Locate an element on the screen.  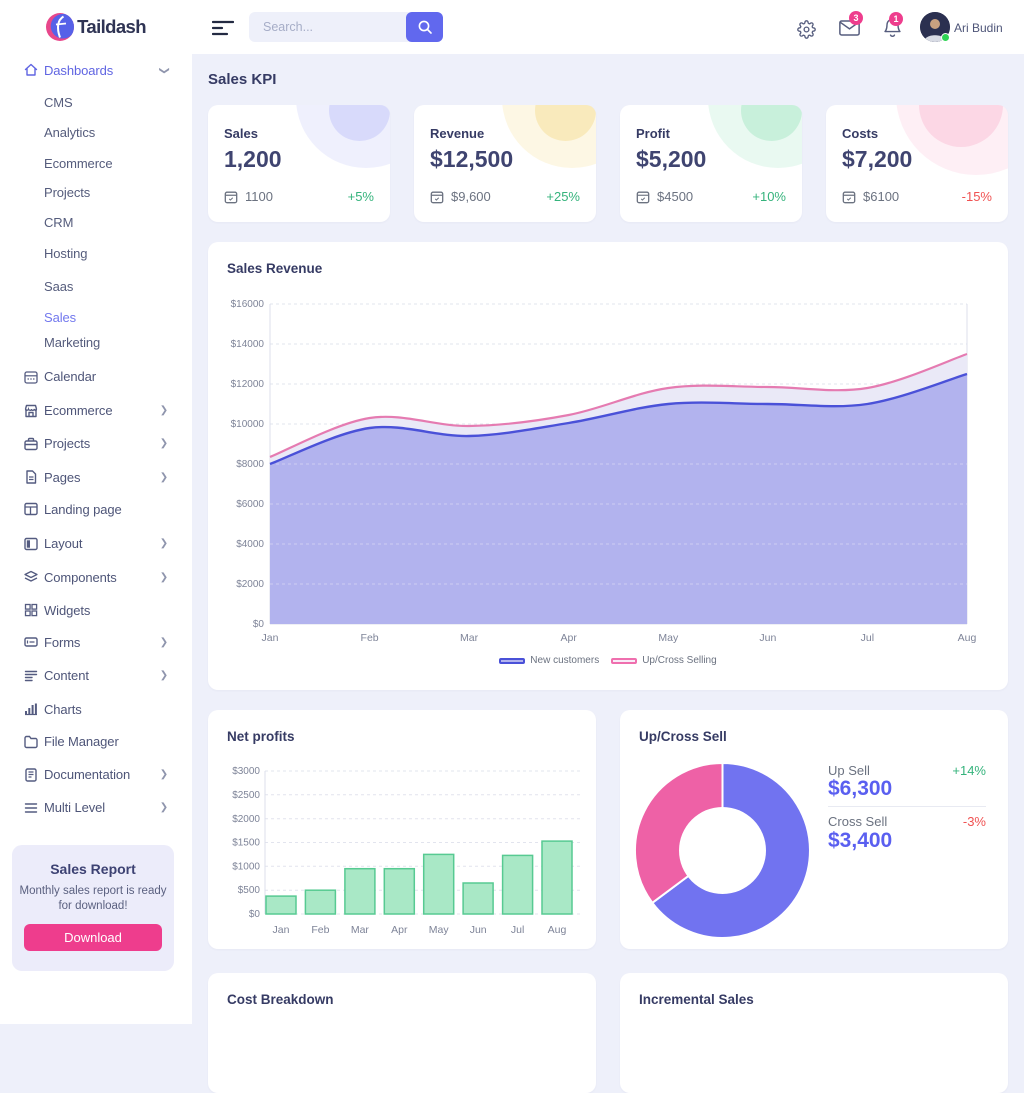
svg-text: $8000 is located at coordinates (250, 464).